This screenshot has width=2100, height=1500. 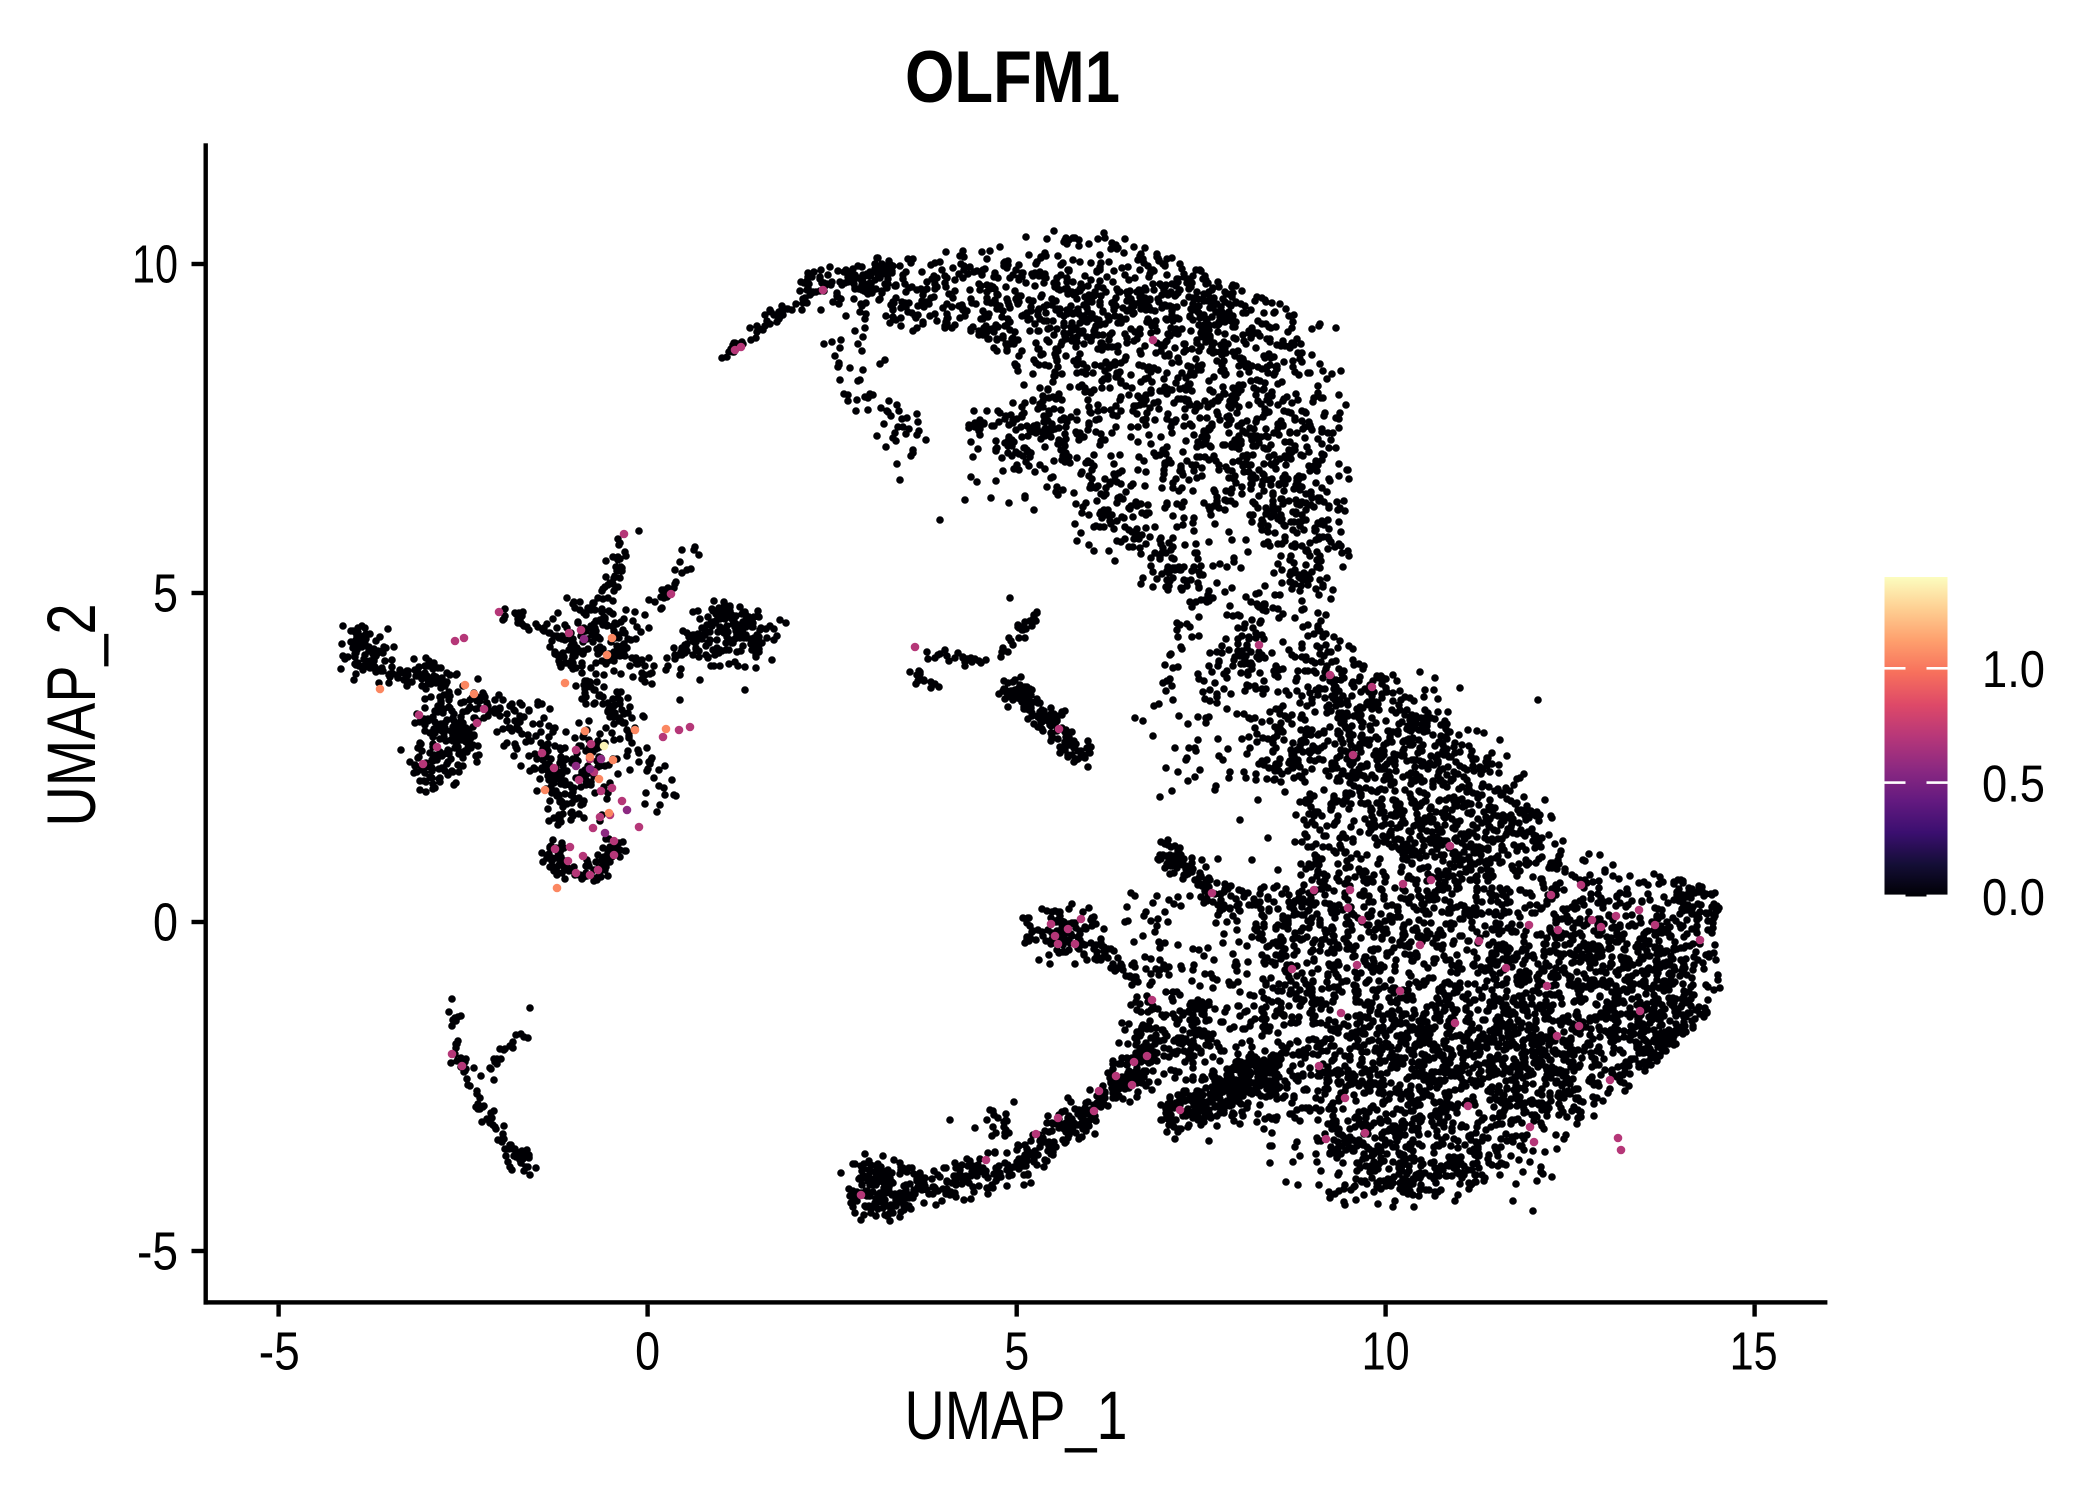 I want to click on svg-text: 15, so click(x=1754, y=1352).